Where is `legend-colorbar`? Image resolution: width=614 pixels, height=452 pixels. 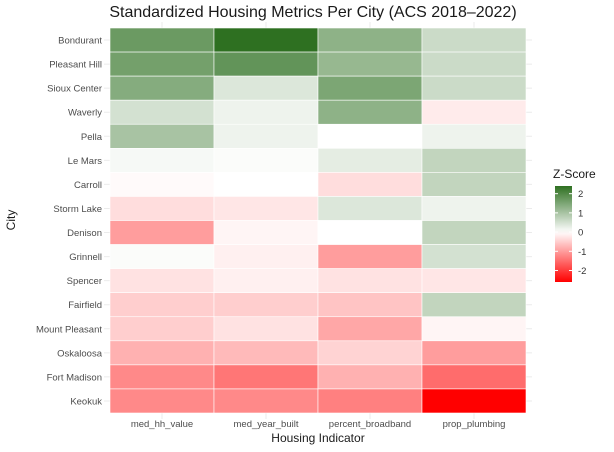 legend-colorbar is located at coordinates (563, 234).